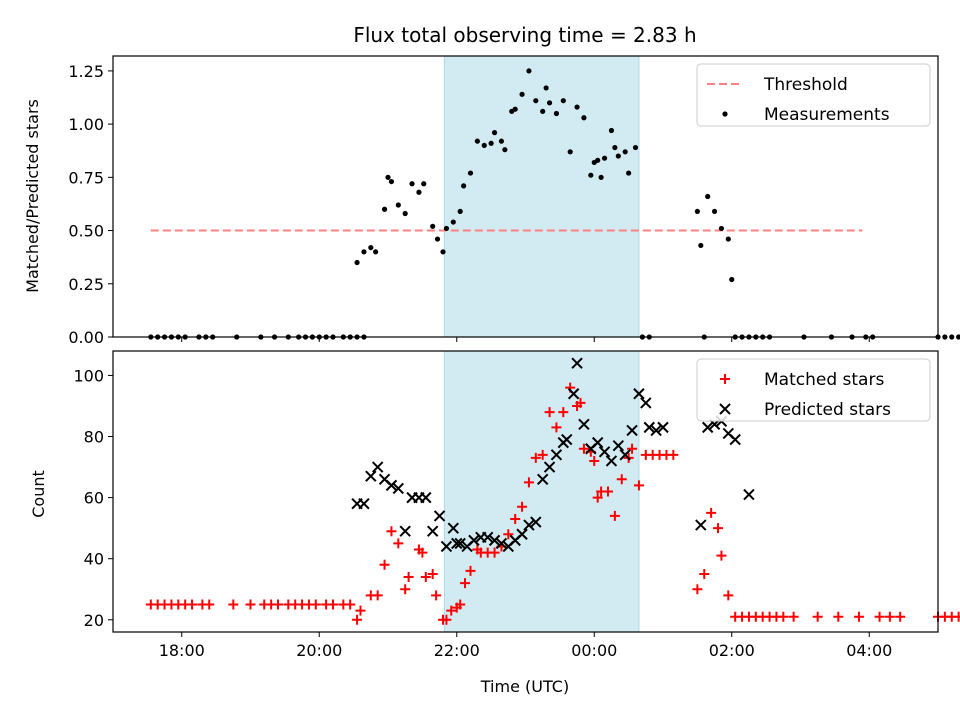 Image resolution: width=960 pixels, height=720 pixels. What do you see at coordinates (732, 650) in the screenshot?
I see `x-tick-label: 02:00` at bounding box center [732, 650].